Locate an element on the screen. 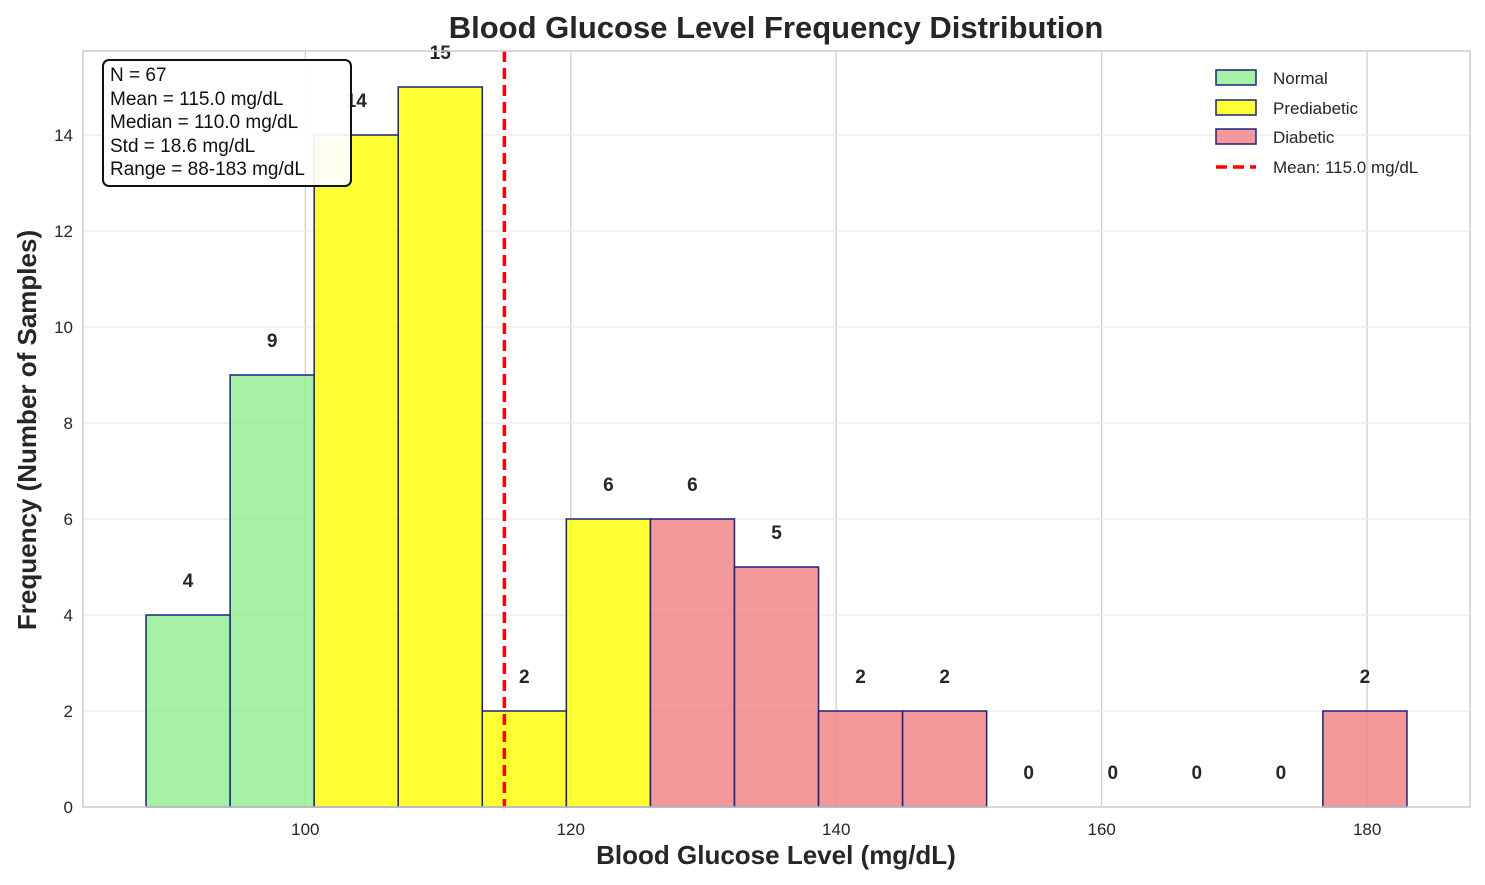  bar-count-label-1: 4 is located at coordinates (188, 581).